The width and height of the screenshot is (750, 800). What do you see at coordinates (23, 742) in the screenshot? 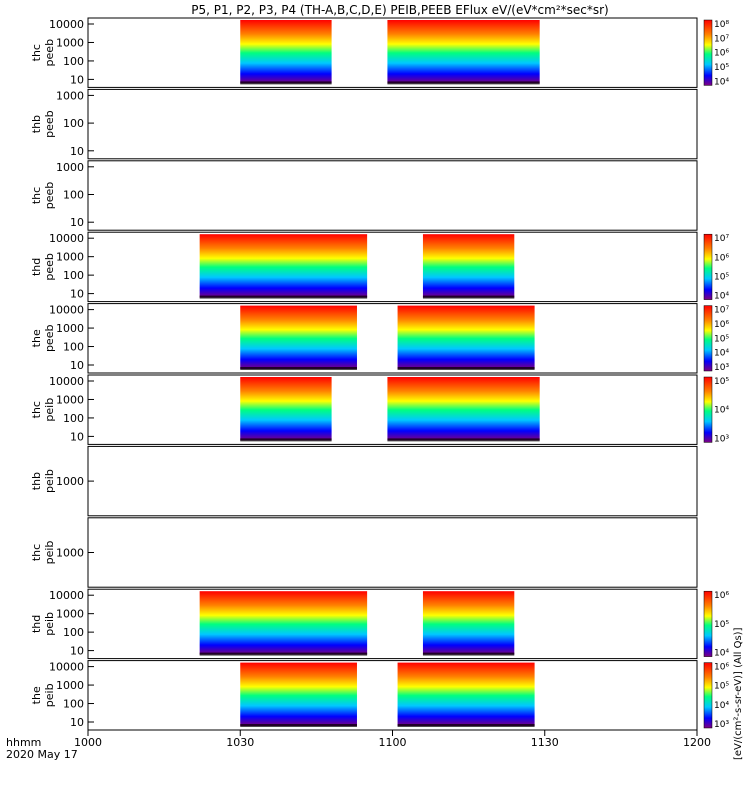
I see `x-label-hhmm: hhmm` at bounding box center [23, 742].